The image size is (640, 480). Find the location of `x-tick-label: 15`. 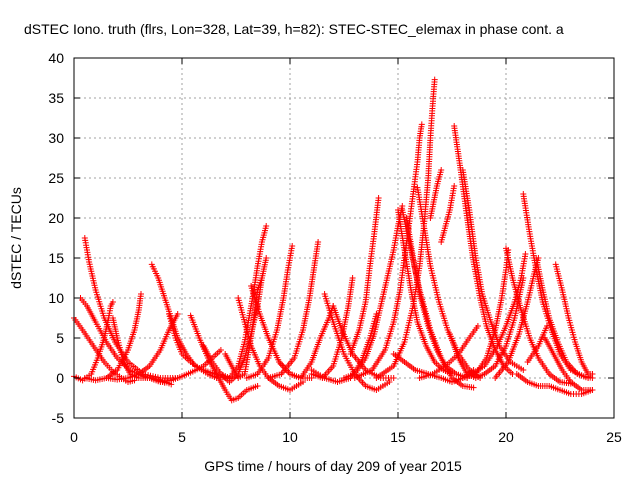

x-tick-label: 15 is located at coordinates (398, 437).